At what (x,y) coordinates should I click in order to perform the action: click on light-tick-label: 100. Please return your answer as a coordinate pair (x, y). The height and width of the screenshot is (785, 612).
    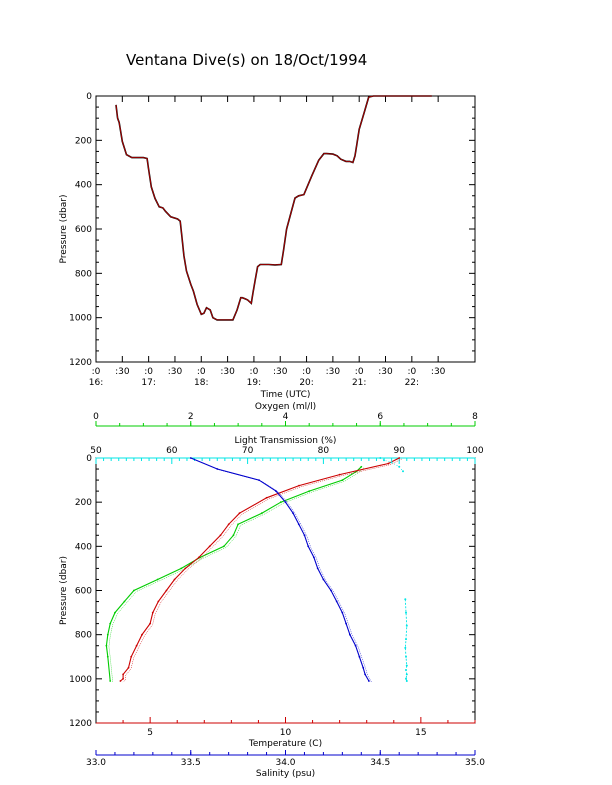
    Looking at the image, I should click on (474, 451).